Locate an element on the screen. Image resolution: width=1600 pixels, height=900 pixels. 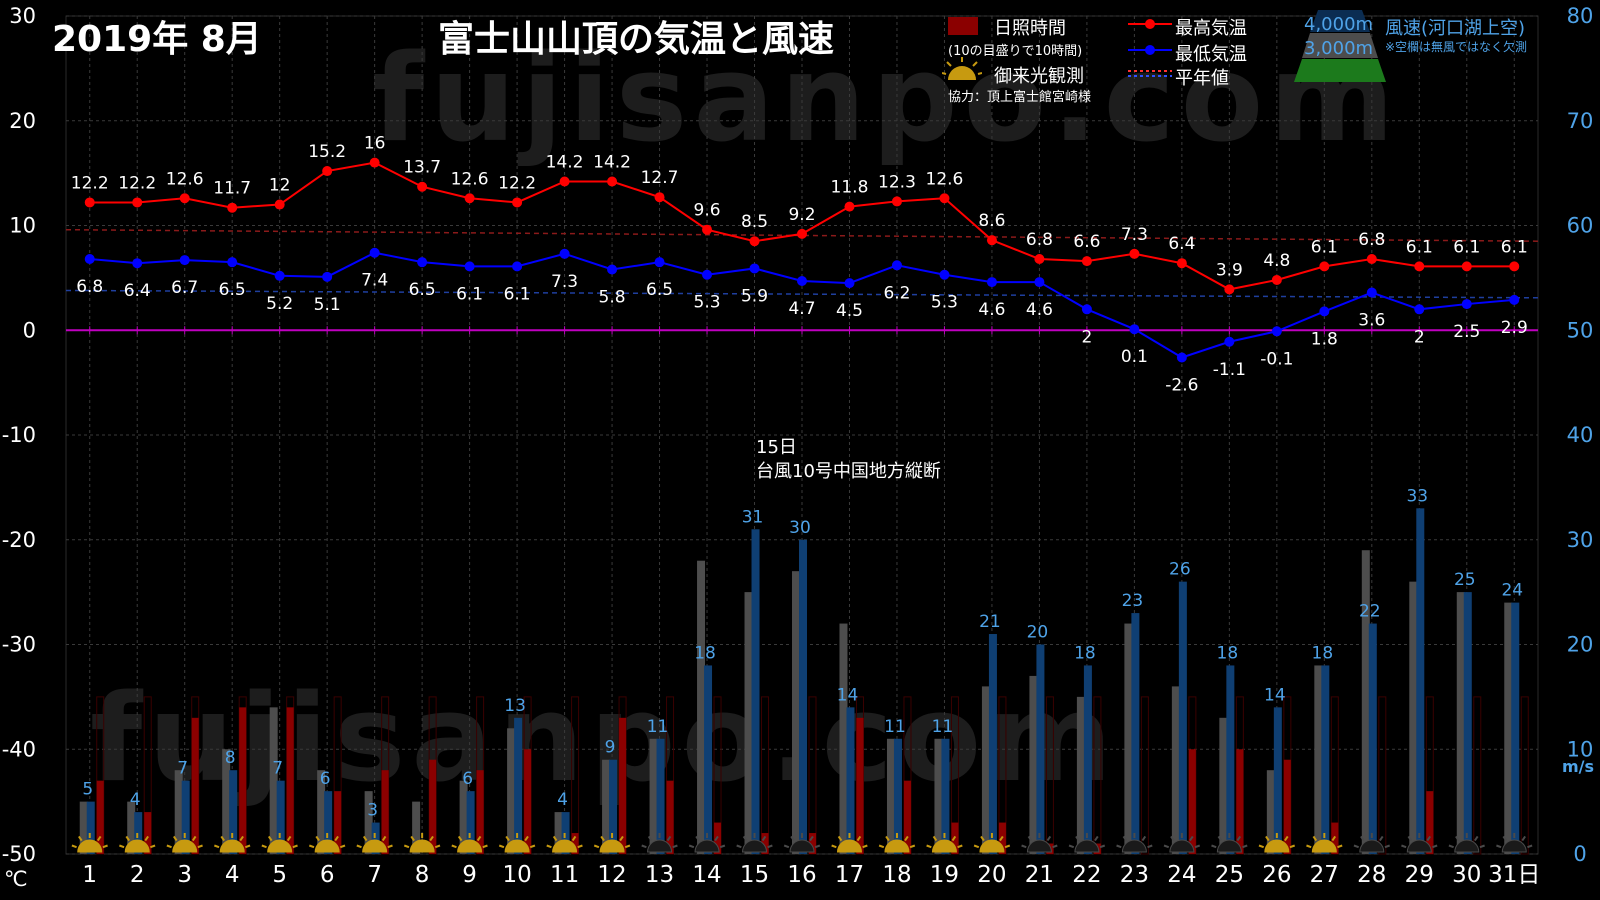
min-temp-label: 2 is located at coordinates (1419, 337).